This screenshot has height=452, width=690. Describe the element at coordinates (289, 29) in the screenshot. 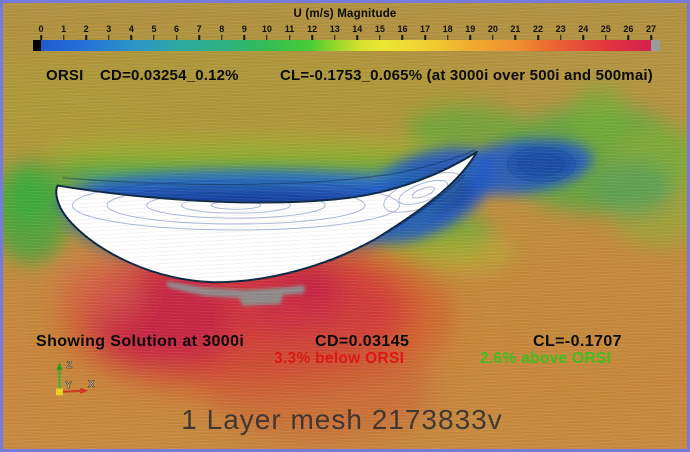

I see `colorbar-tick-label: 11` at that location.